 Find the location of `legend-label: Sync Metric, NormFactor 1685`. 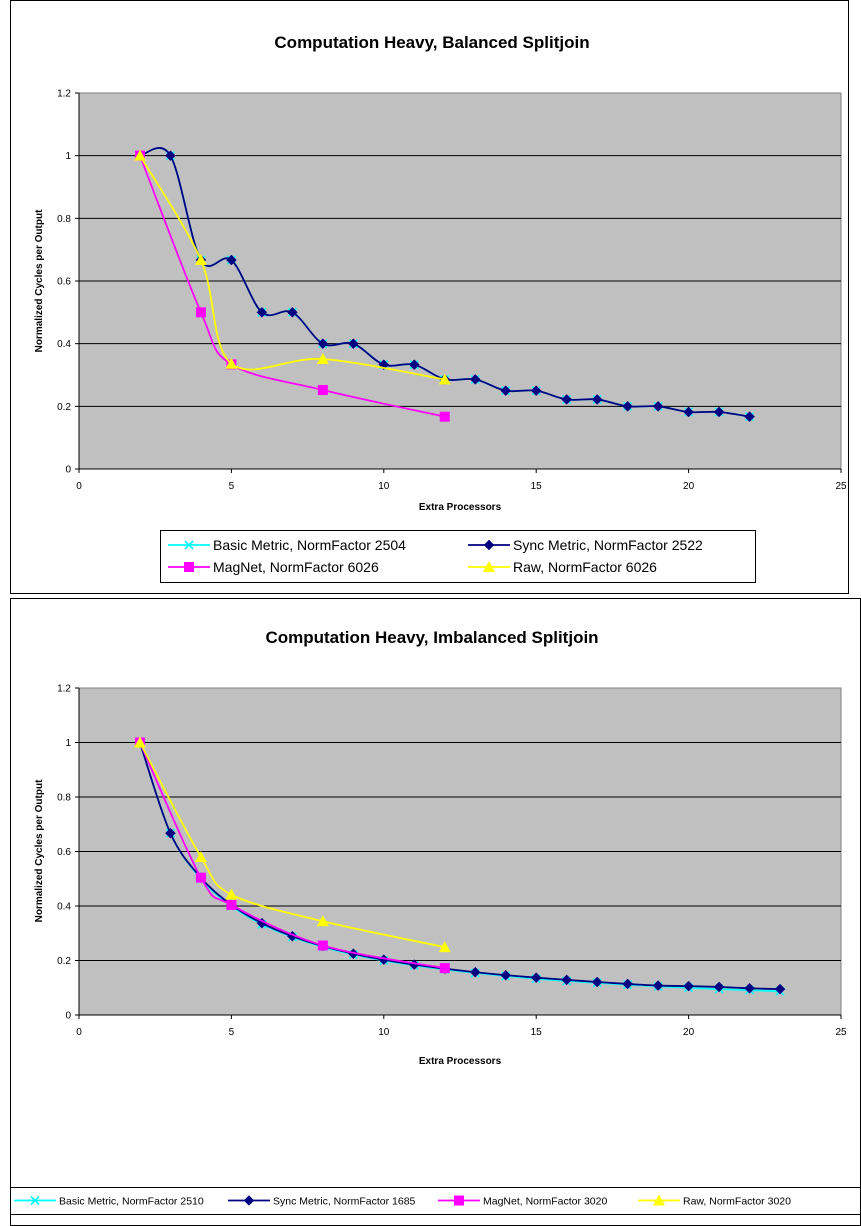

legend-label: Sync Metric, NormFactor 1685 is located at coordinates (344, 1201).